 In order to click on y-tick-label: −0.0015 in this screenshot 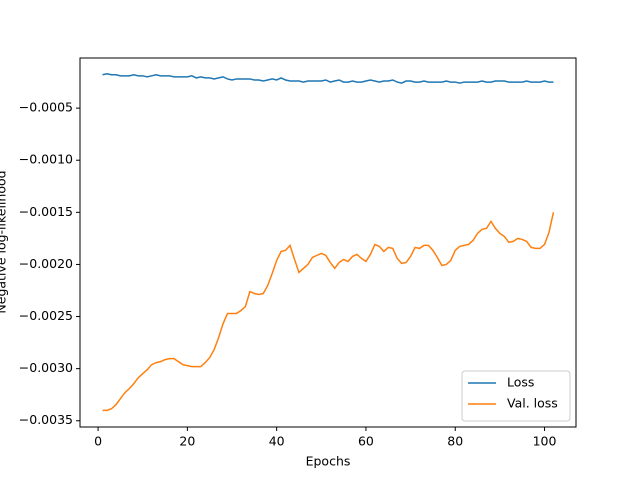, I will do `click(46, 211)`.